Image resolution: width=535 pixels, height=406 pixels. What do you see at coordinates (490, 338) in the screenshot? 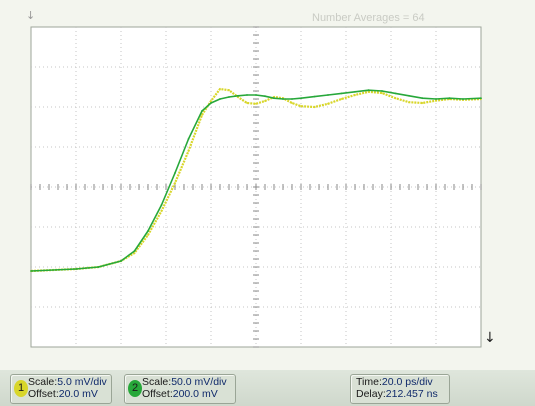
I see `time-reference-arrow-icon: ↓` at bounding box center [490, 338].